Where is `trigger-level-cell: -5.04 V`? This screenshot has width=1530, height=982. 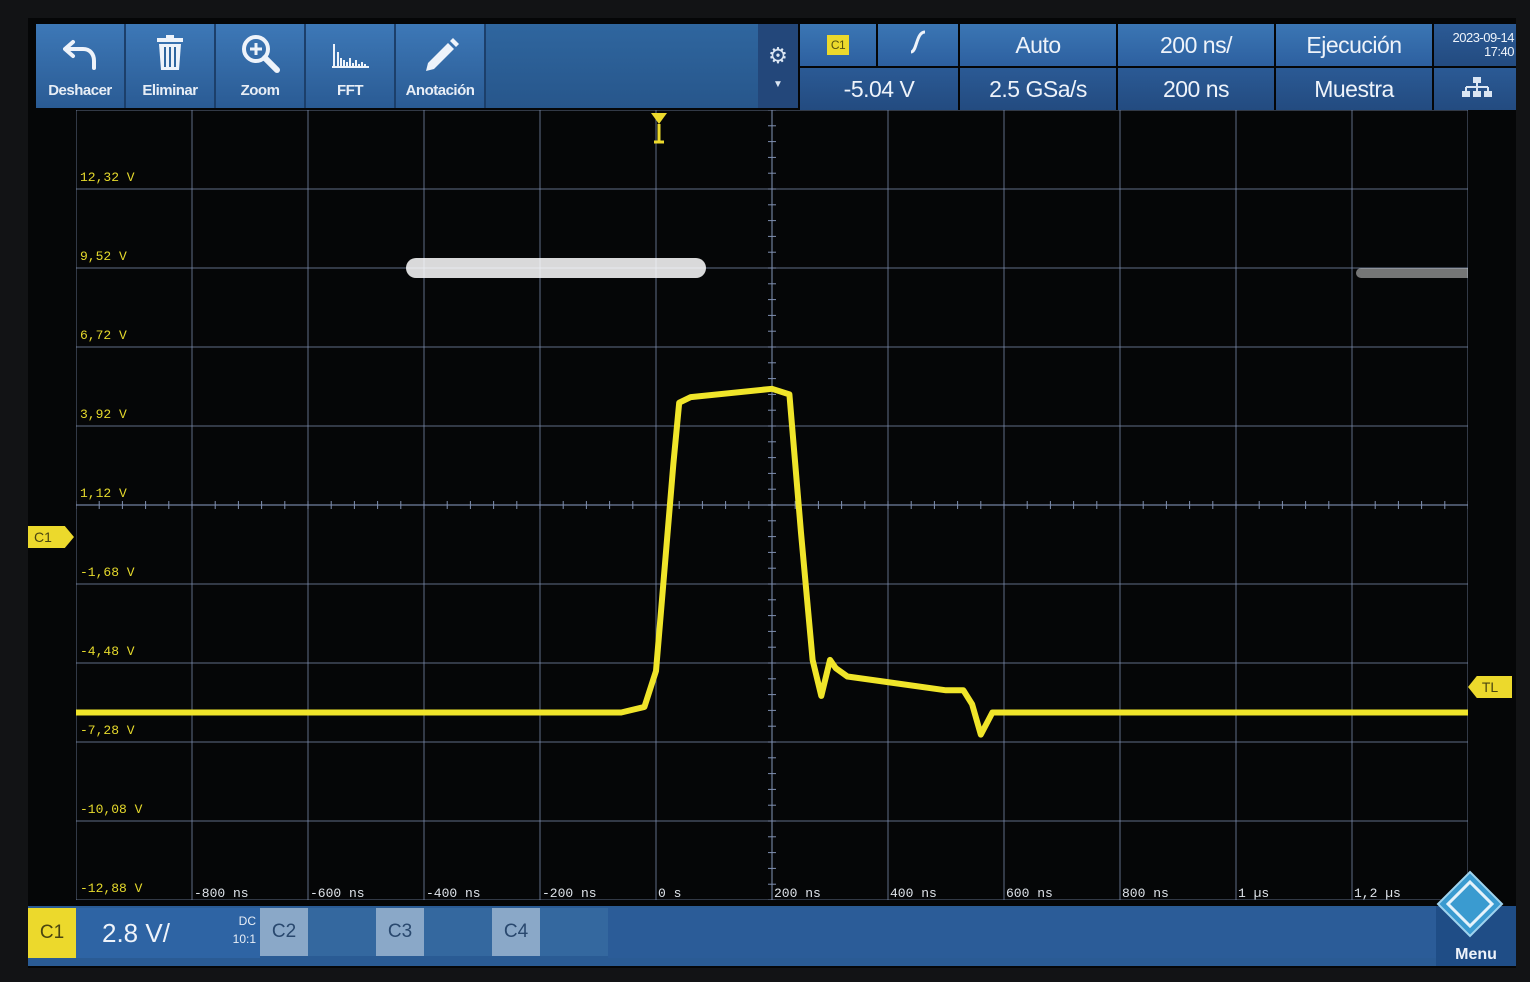
trigger-level-cell: -5.04 V is located at coordinates (879, 89).